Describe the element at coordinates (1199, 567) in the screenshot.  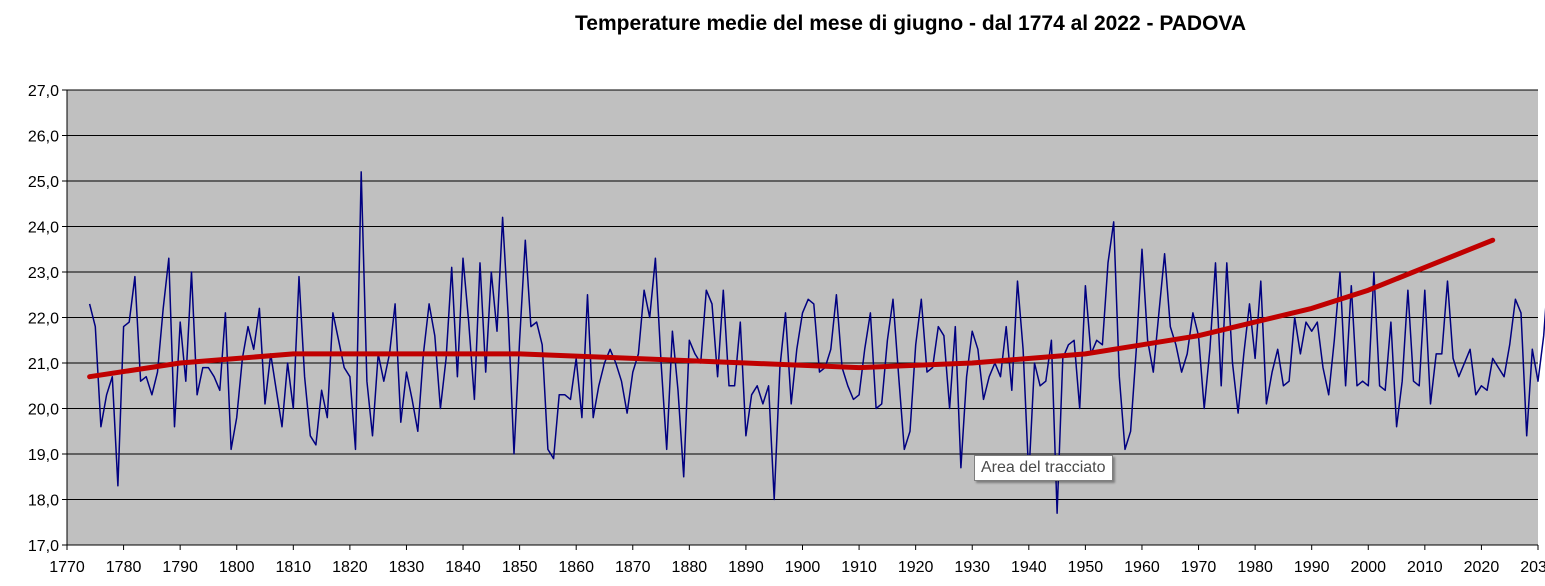
I see `x-tick-label: 1970` at that location.